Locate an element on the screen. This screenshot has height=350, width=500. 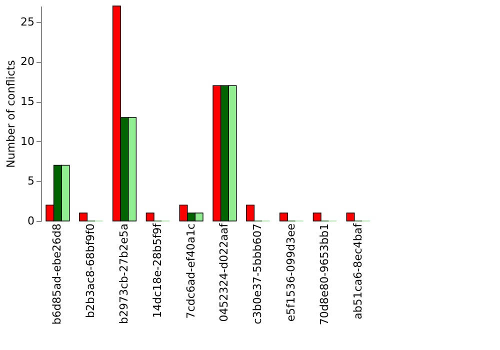
x-tick-label: 0452324-d022aaf is located at coordinates (224, 272).